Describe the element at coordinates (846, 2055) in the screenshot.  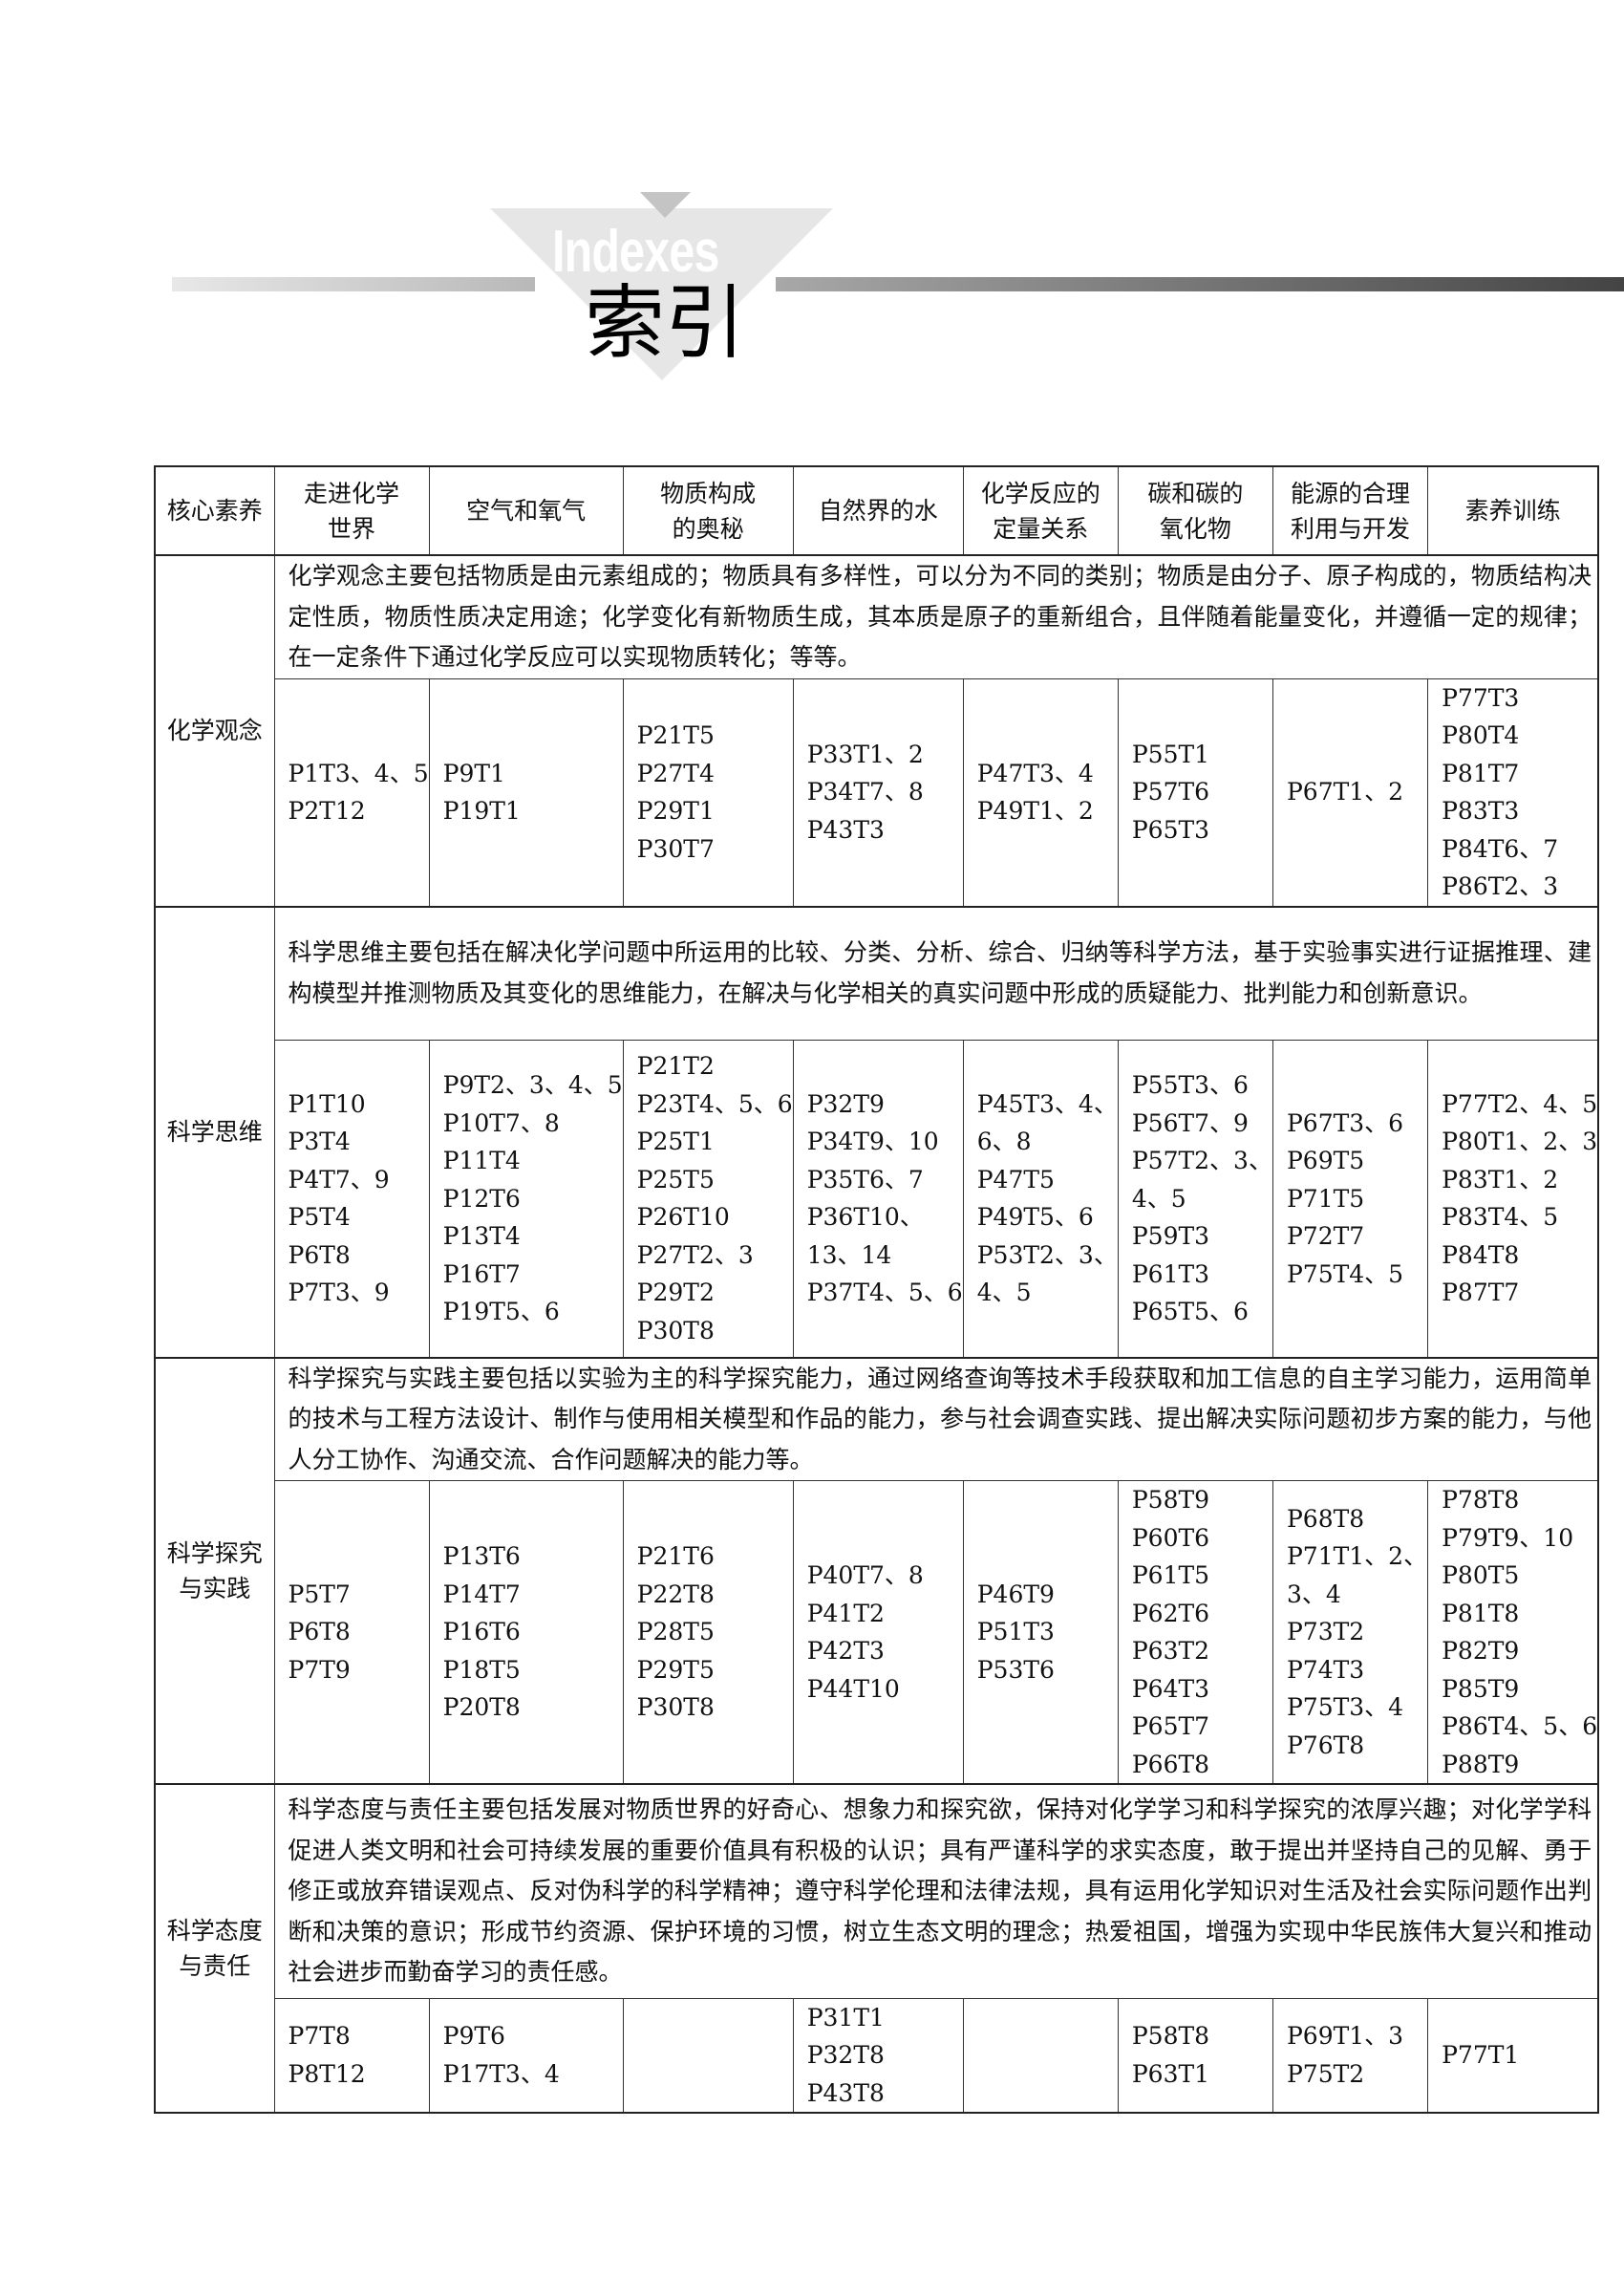
I see `reference-item: P32T8` at that location.